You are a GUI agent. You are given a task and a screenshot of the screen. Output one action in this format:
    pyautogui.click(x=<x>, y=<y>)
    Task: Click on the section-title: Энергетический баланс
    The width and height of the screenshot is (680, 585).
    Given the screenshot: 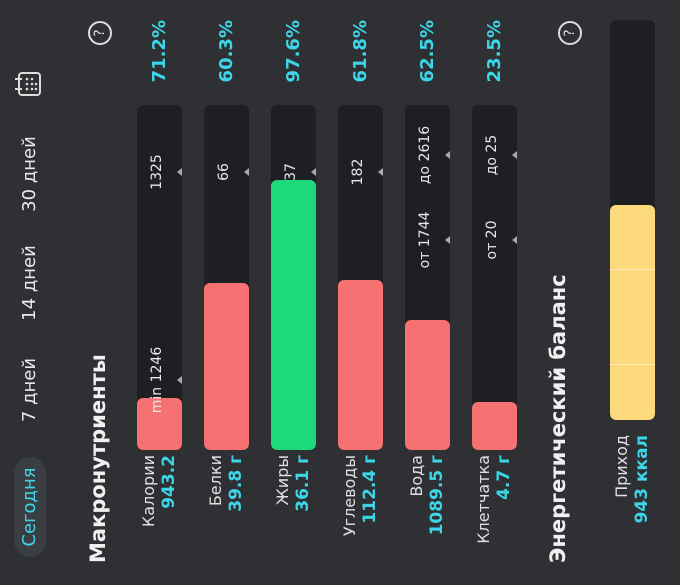 What is the action you would take?
    pyautogui.click(x=558, y=418)
    